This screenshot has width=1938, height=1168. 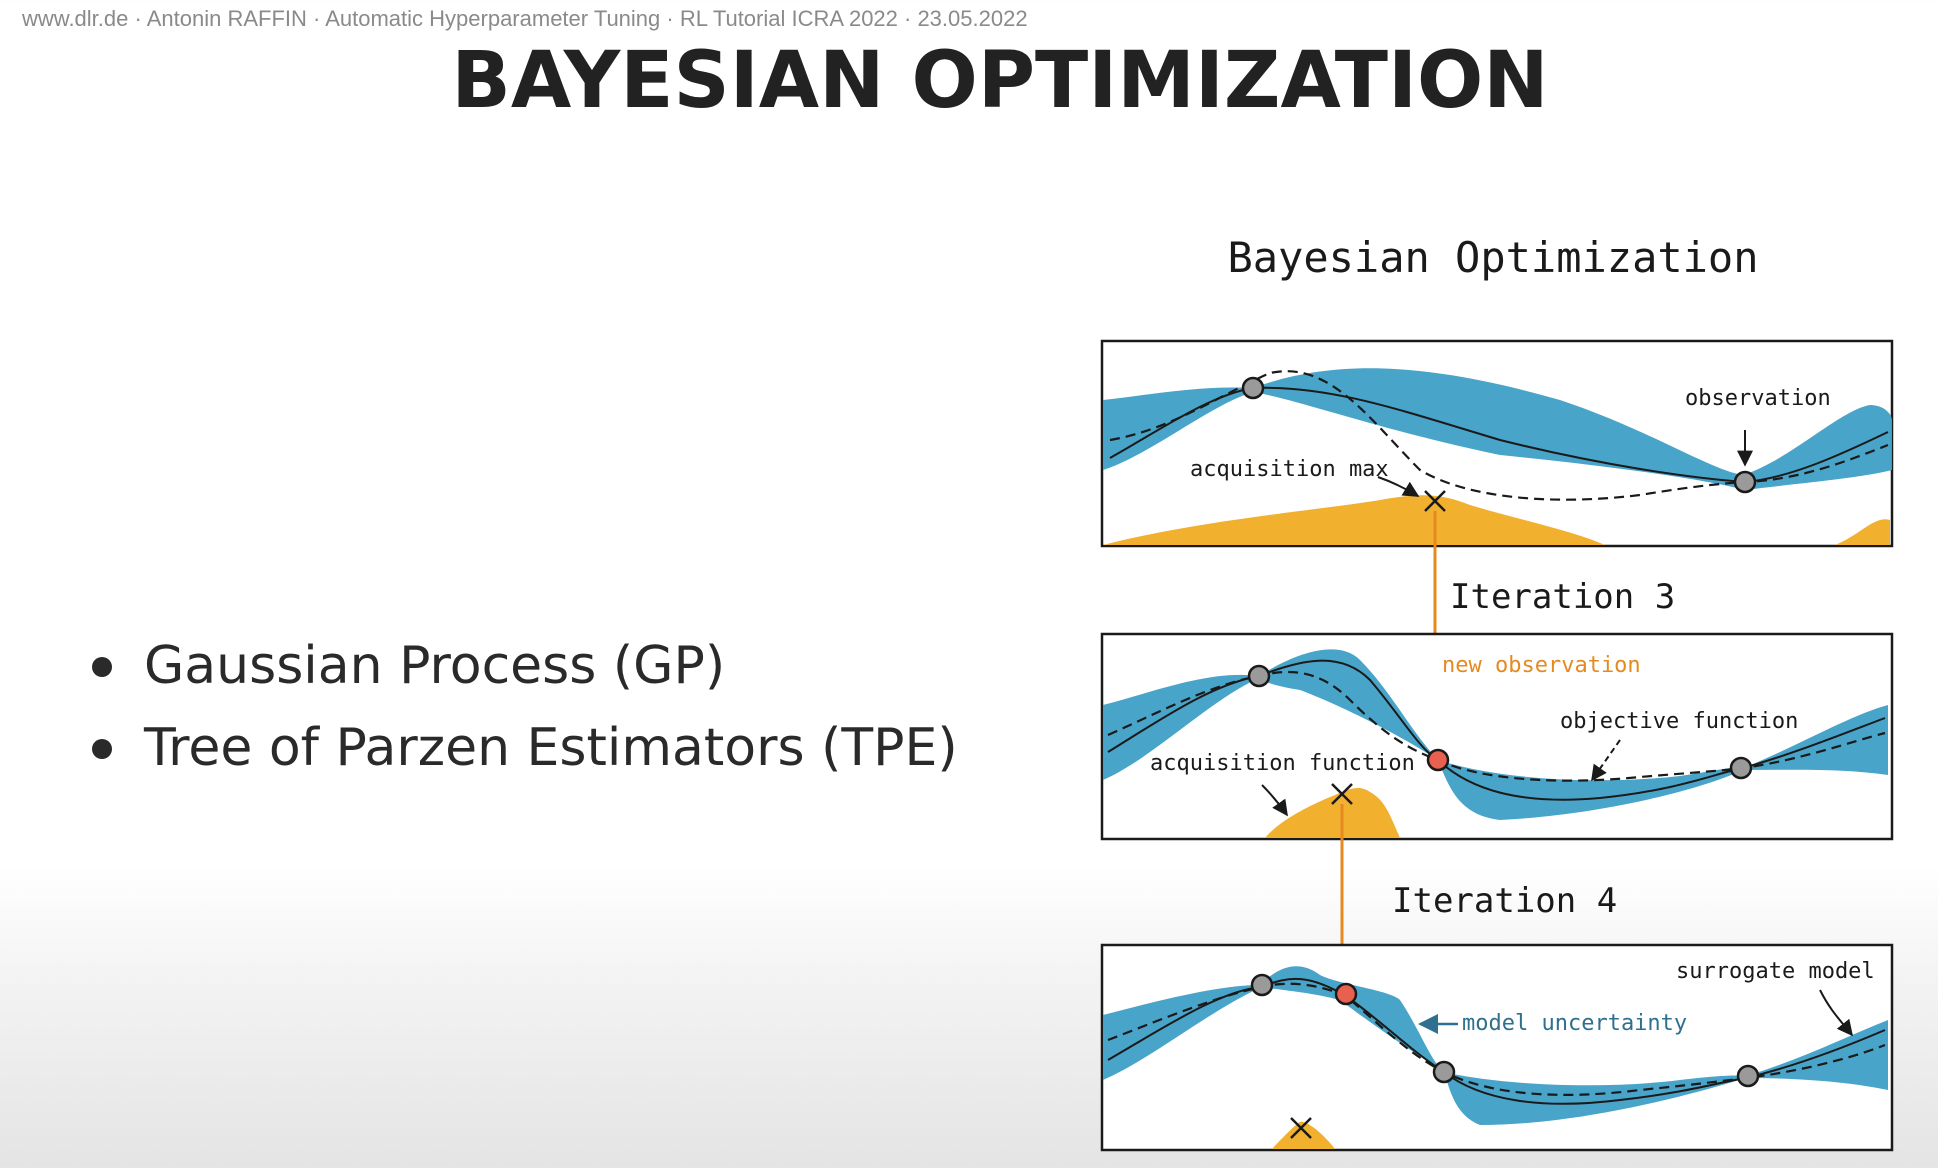 I want to click on objective-function-arrow, so click(x=1606, y=760).